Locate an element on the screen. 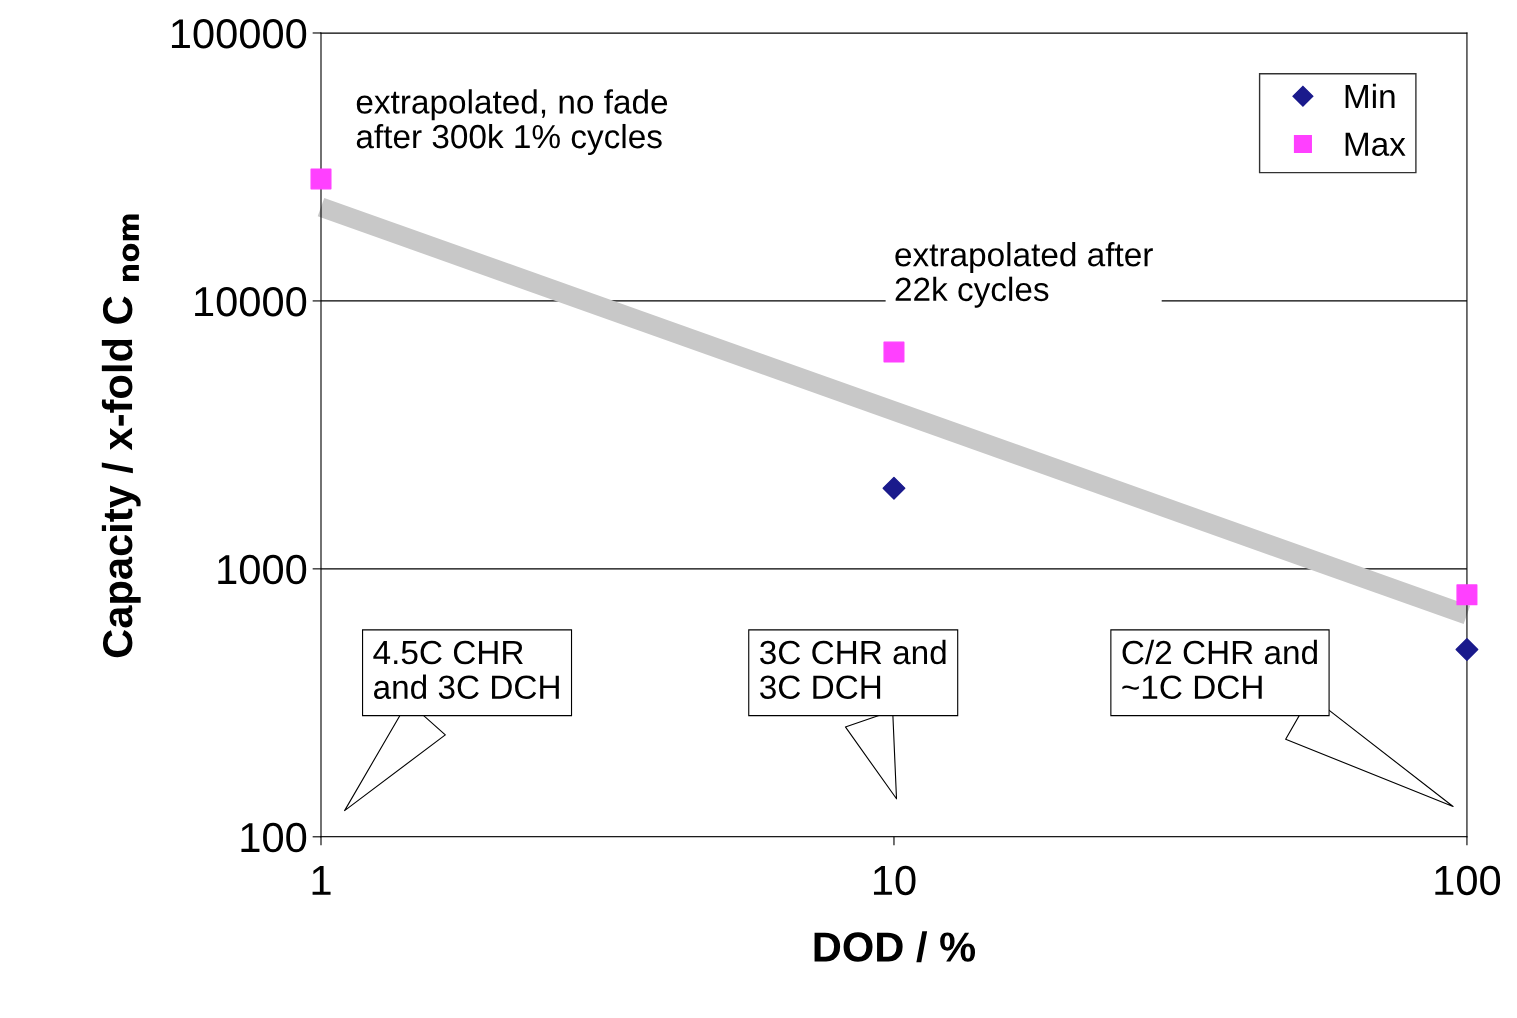 This screenshot has width=1517, height=1018. y-tick-label: 100000 is located at coordinates (239, 33).